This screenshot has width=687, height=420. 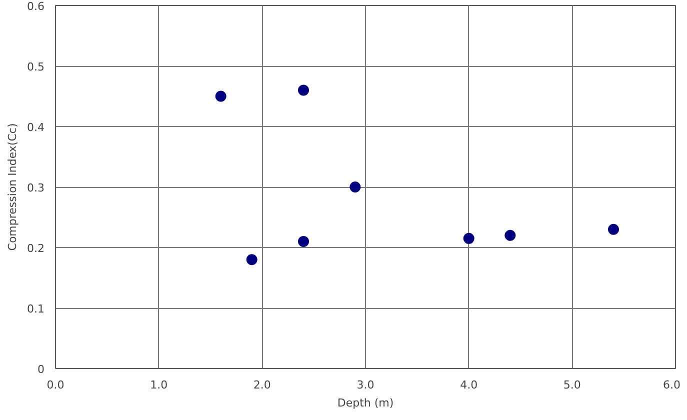 I want to click on x-tick-label: 4.0, so click(x=469, y=385).